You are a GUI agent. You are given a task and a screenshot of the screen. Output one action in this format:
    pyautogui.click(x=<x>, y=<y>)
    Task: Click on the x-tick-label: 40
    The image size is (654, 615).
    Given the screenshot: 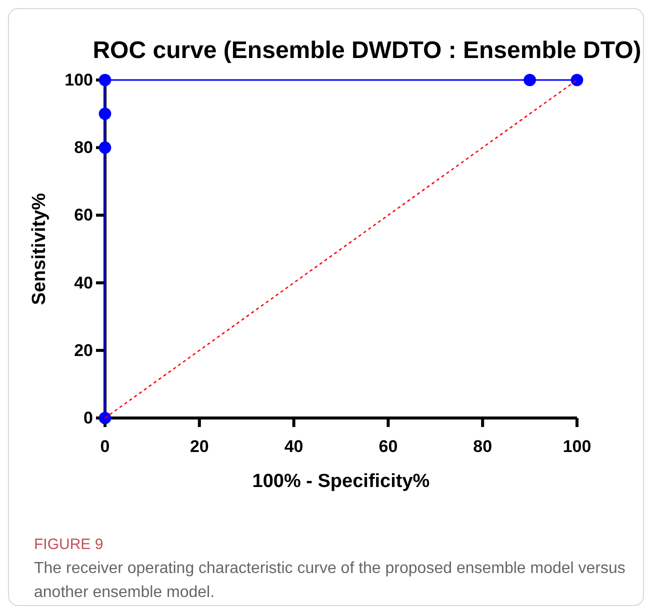 What is the action you would take?
    pyautogui.click(x=294, y=446)
    